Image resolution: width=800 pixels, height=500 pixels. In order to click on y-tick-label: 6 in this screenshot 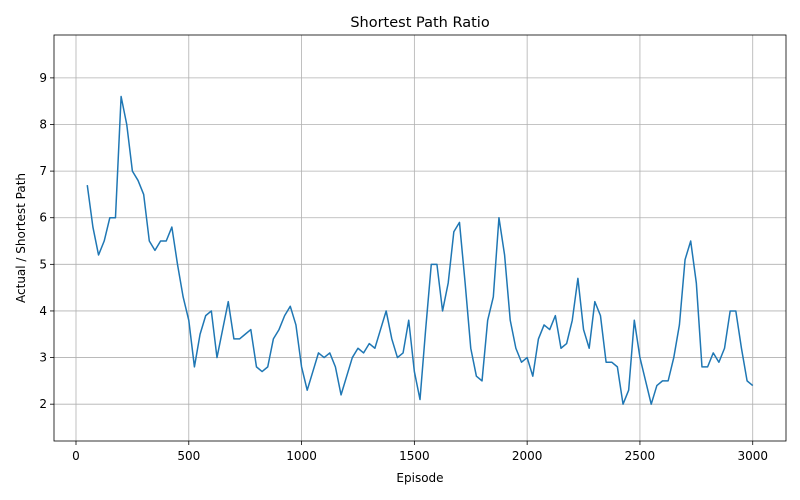, I will do `click(43, 218)`.